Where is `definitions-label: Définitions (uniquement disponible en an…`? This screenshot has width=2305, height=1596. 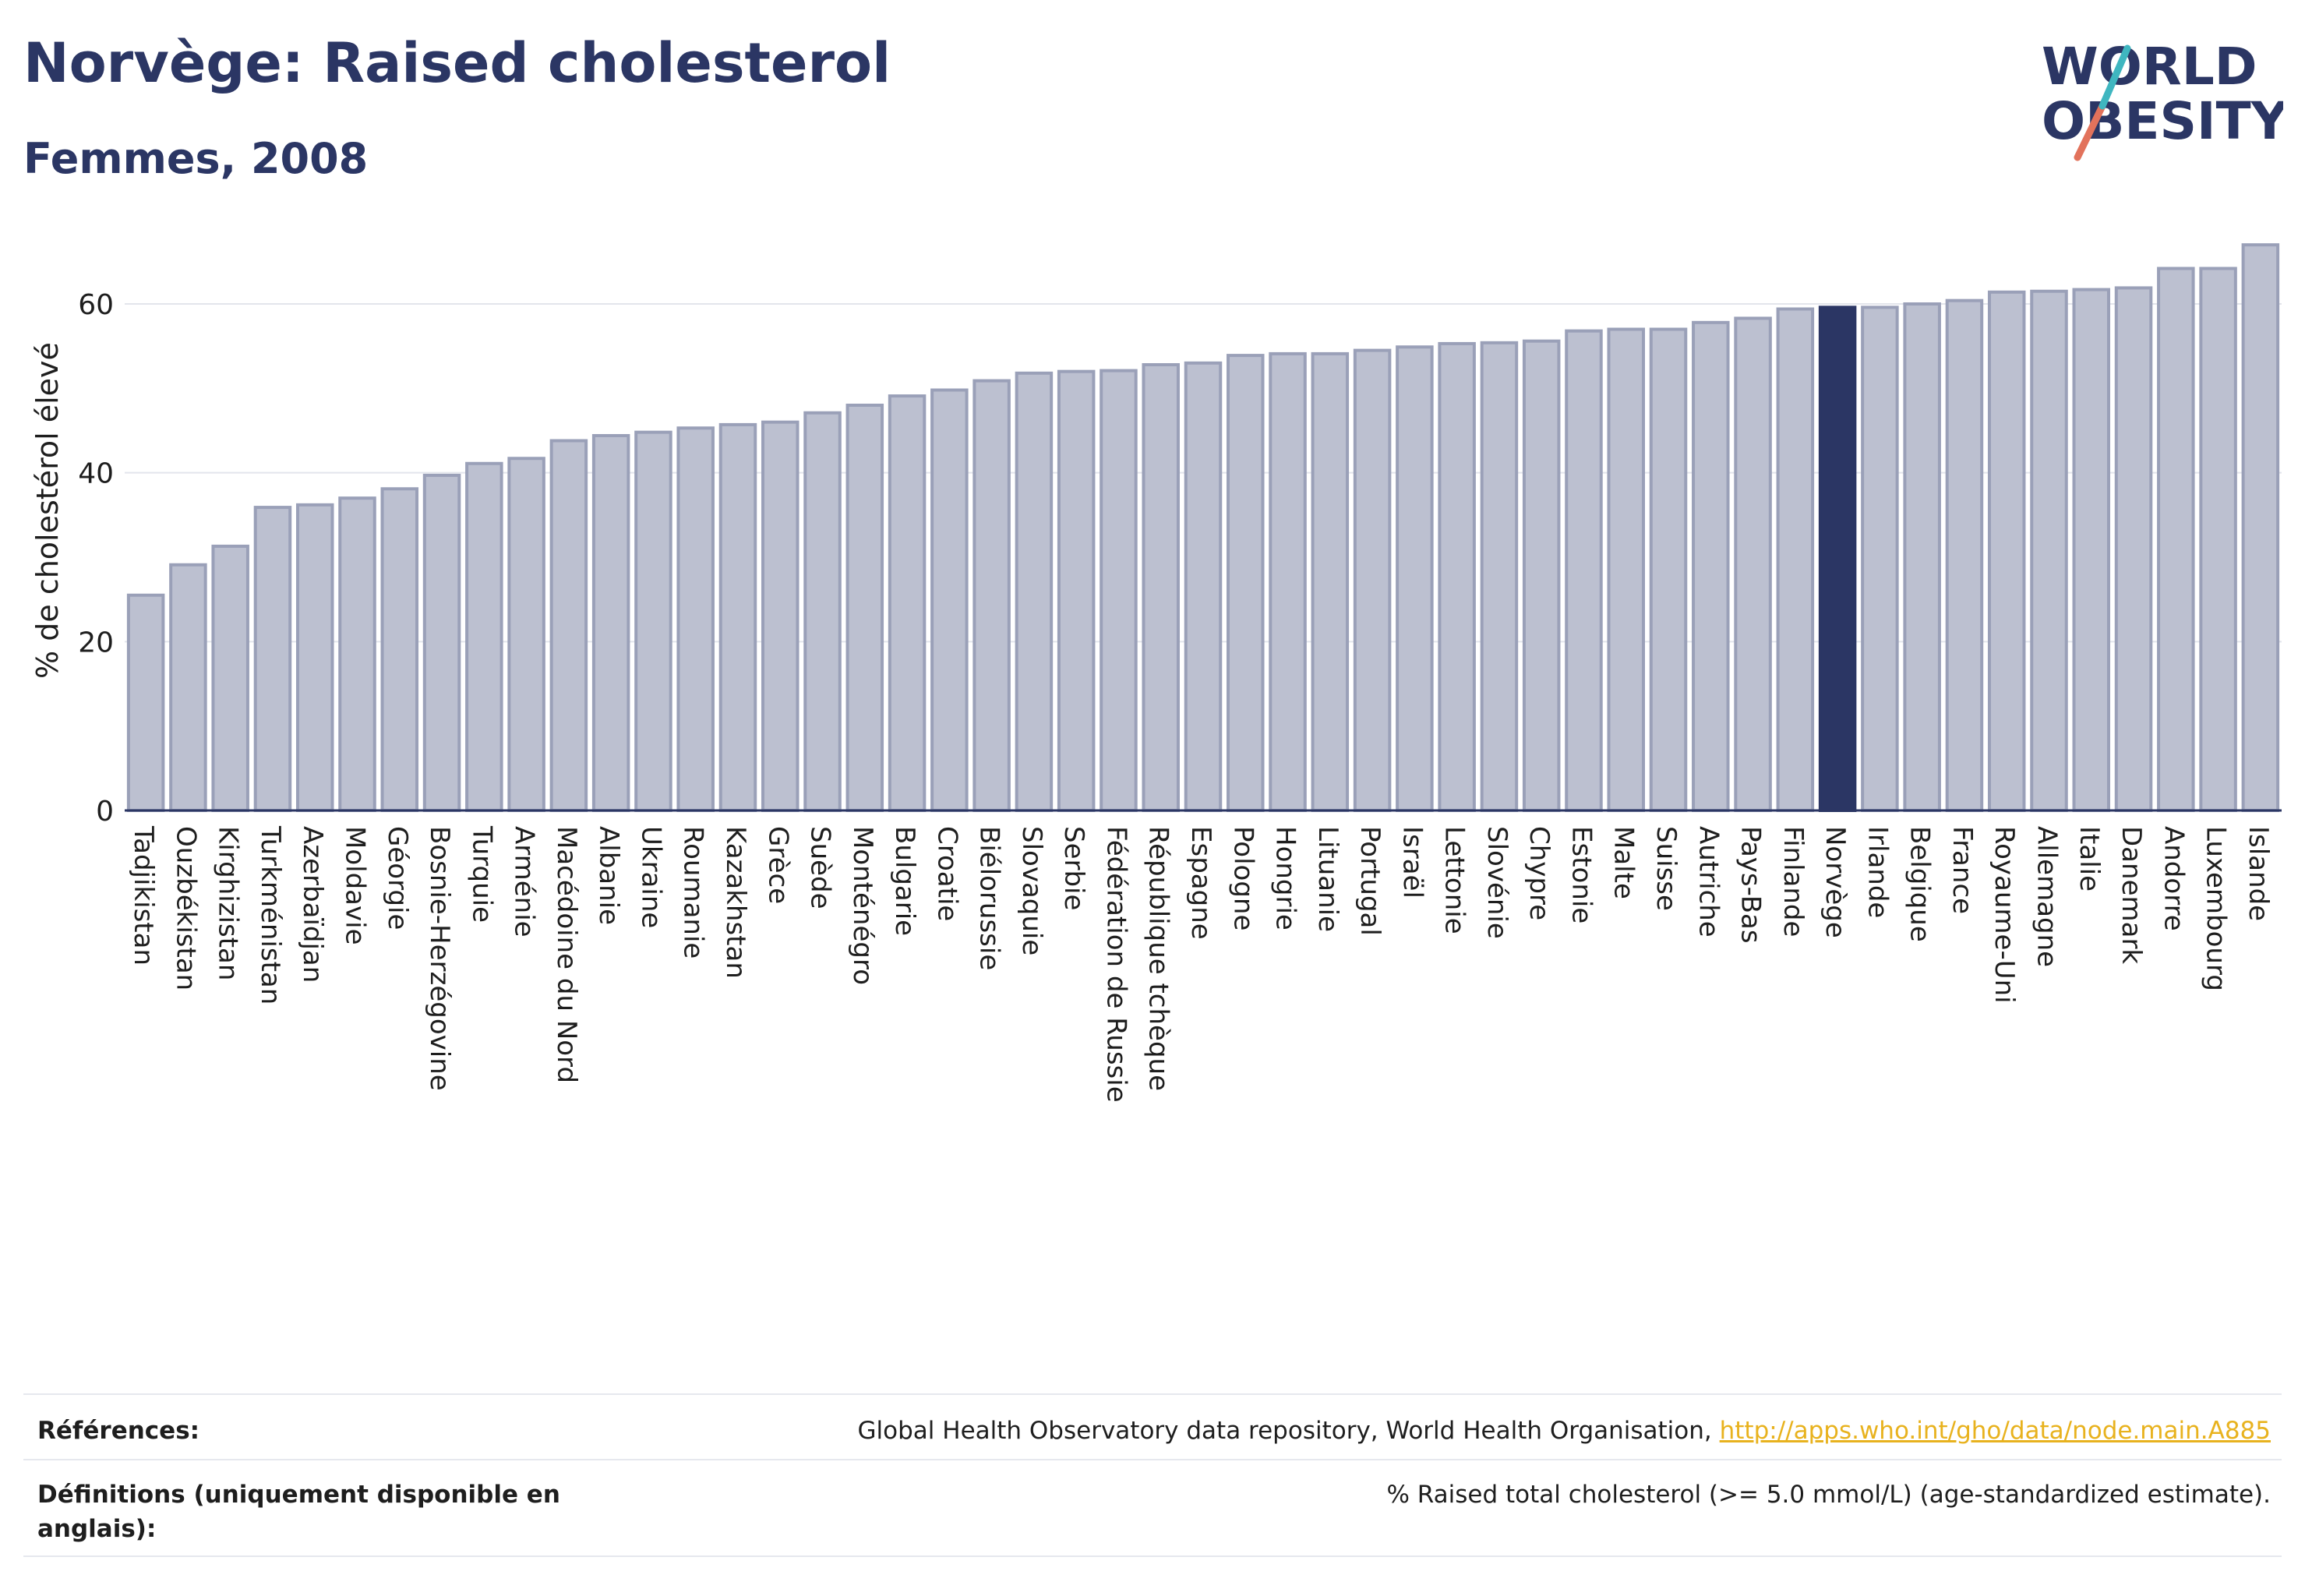
definitions-label: Définitions (uniquement disponible en an… is located at coordinates (298, 1512).